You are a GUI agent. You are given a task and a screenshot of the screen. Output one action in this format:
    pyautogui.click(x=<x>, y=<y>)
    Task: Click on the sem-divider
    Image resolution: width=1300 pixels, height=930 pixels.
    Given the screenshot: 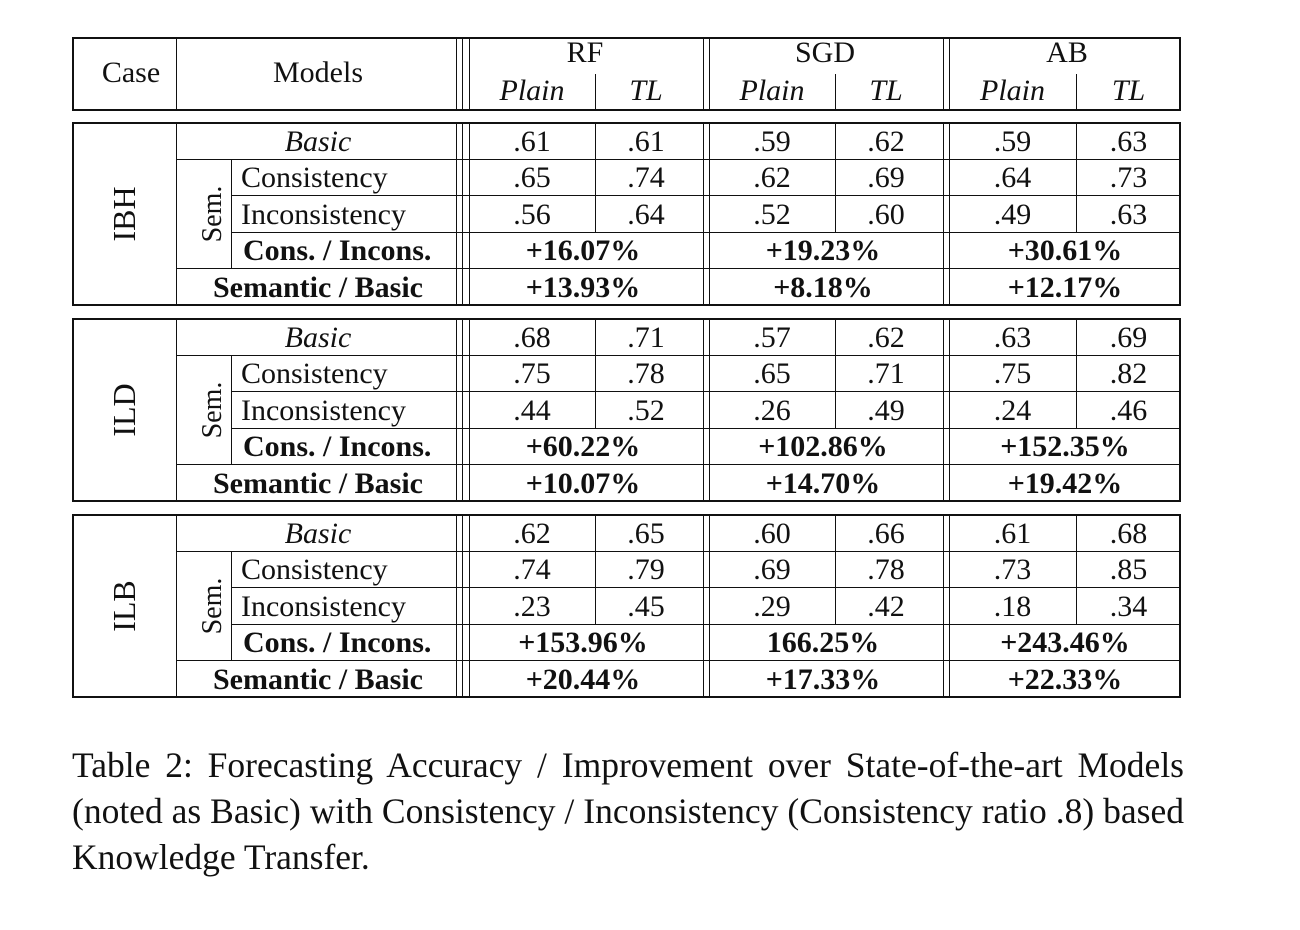 What is the action you would take?
    pyautogui.click(x=231, y=409)
    